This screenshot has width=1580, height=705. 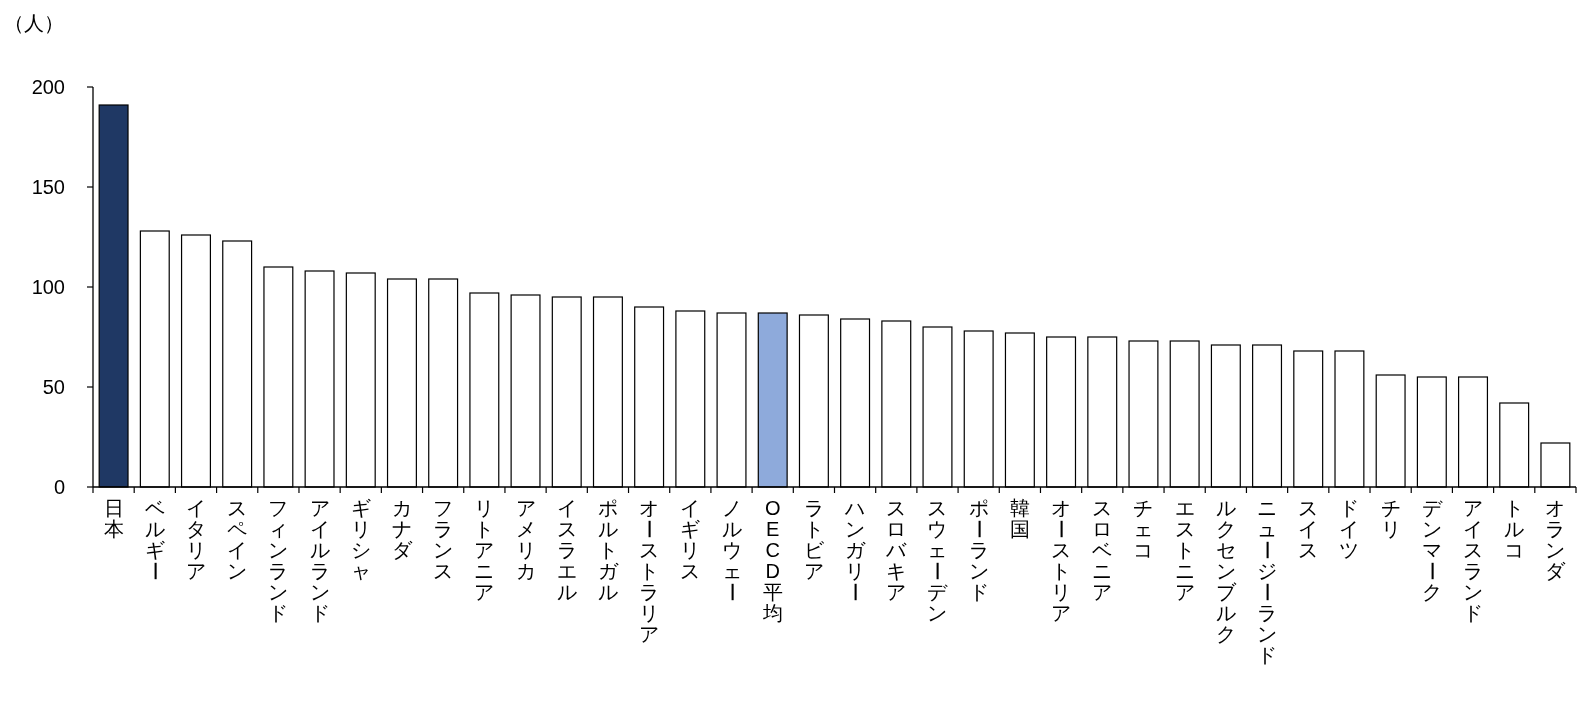 I want to click on x-tick-label: オランダ, so click(x=1556, y=539).